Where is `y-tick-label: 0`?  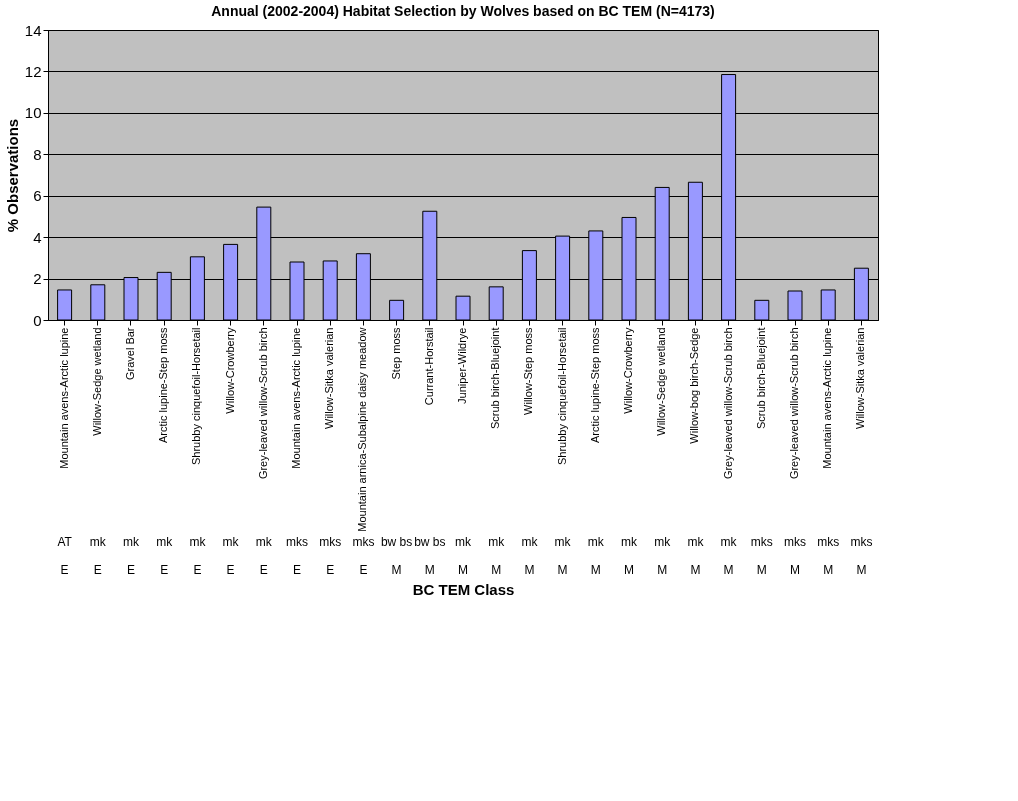
y-tick-label: 0 is located at coordinates (37, 320).